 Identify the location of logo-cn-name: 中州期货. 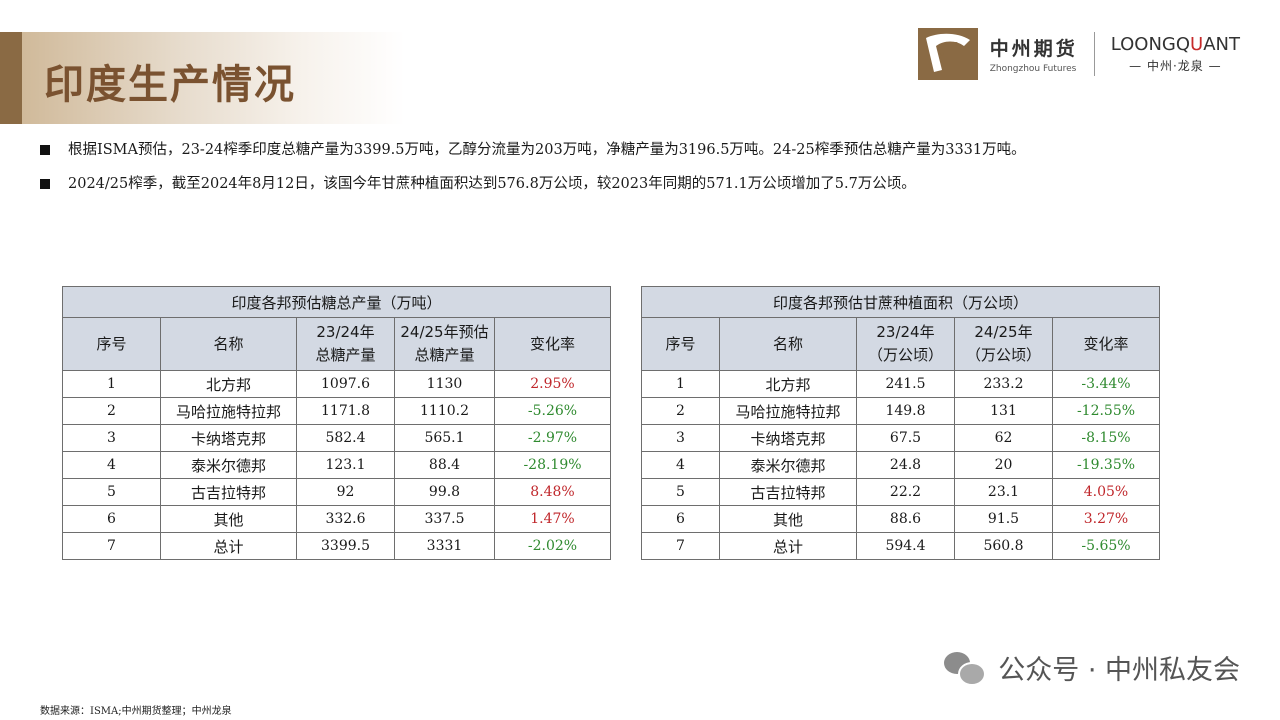
(1033, 49).